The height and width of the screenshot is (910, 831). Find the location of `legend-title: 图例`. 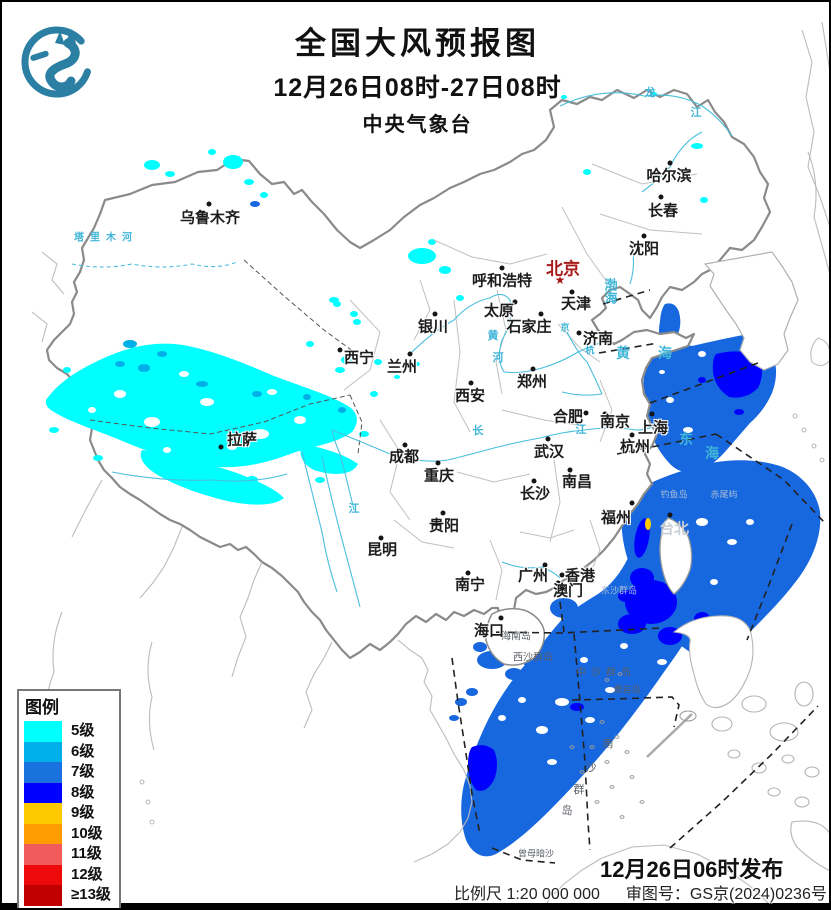

legend-title: 图例 is located at coordinates (42, 707).